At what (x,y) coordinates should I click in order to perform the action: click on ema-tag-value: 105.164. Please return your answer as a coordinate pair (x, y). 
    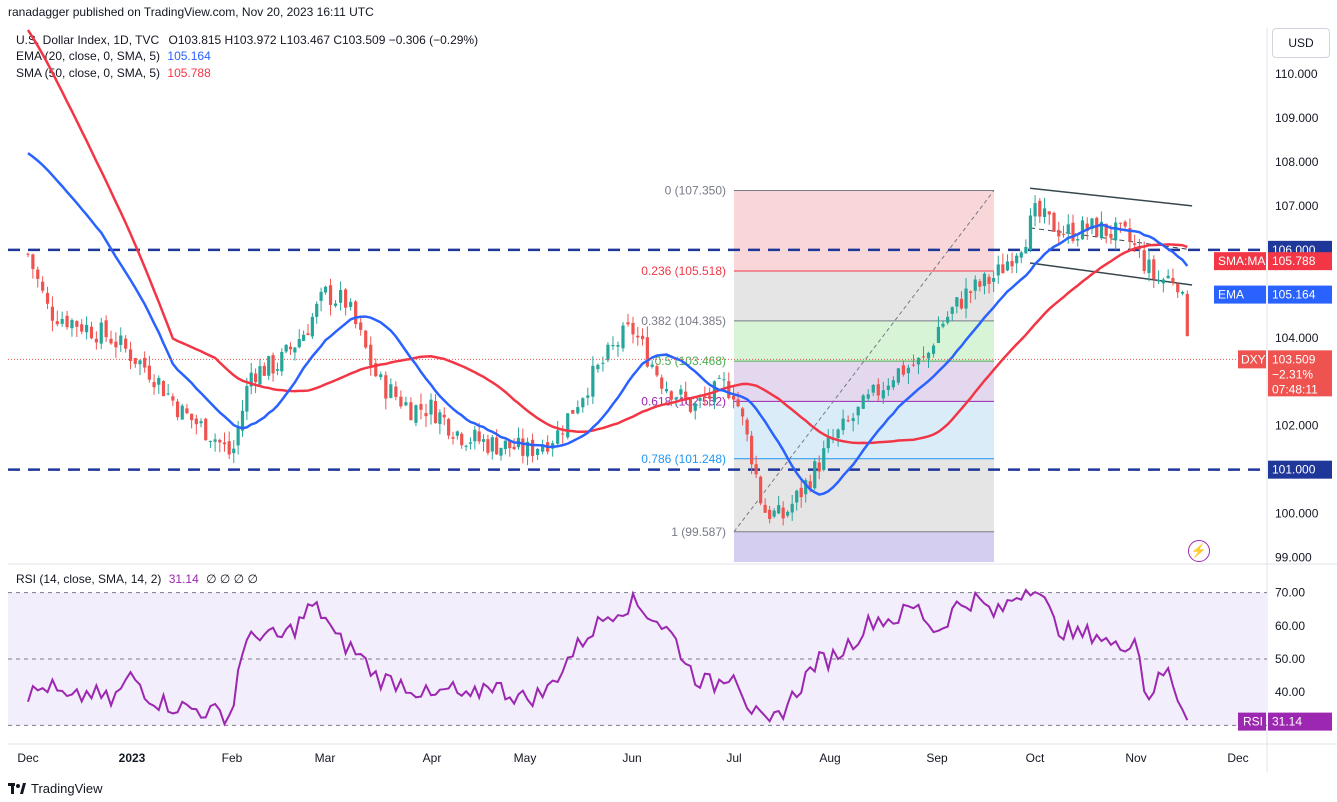
    Looking at the image, I should click on (1294, 295).